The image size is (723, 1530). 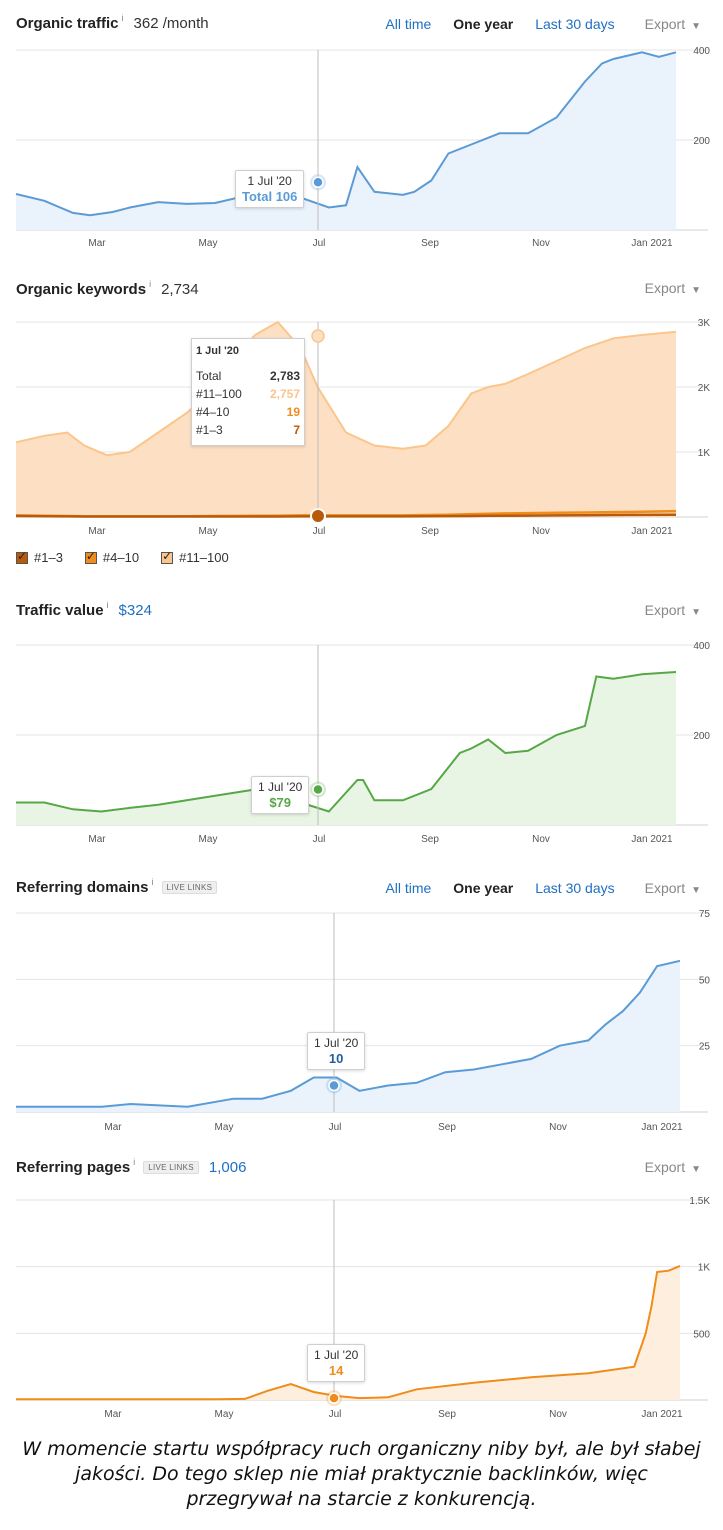 I want to click on traffic-value-header: Traffic value i $324, so click(x=84, y=610).